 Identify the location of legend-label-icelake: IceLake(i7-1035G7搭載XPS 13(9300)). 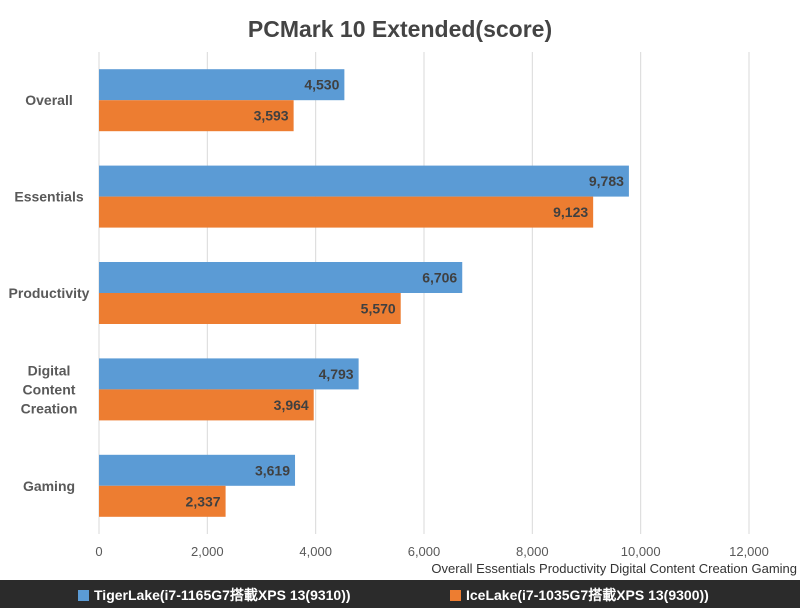
(587, 595).